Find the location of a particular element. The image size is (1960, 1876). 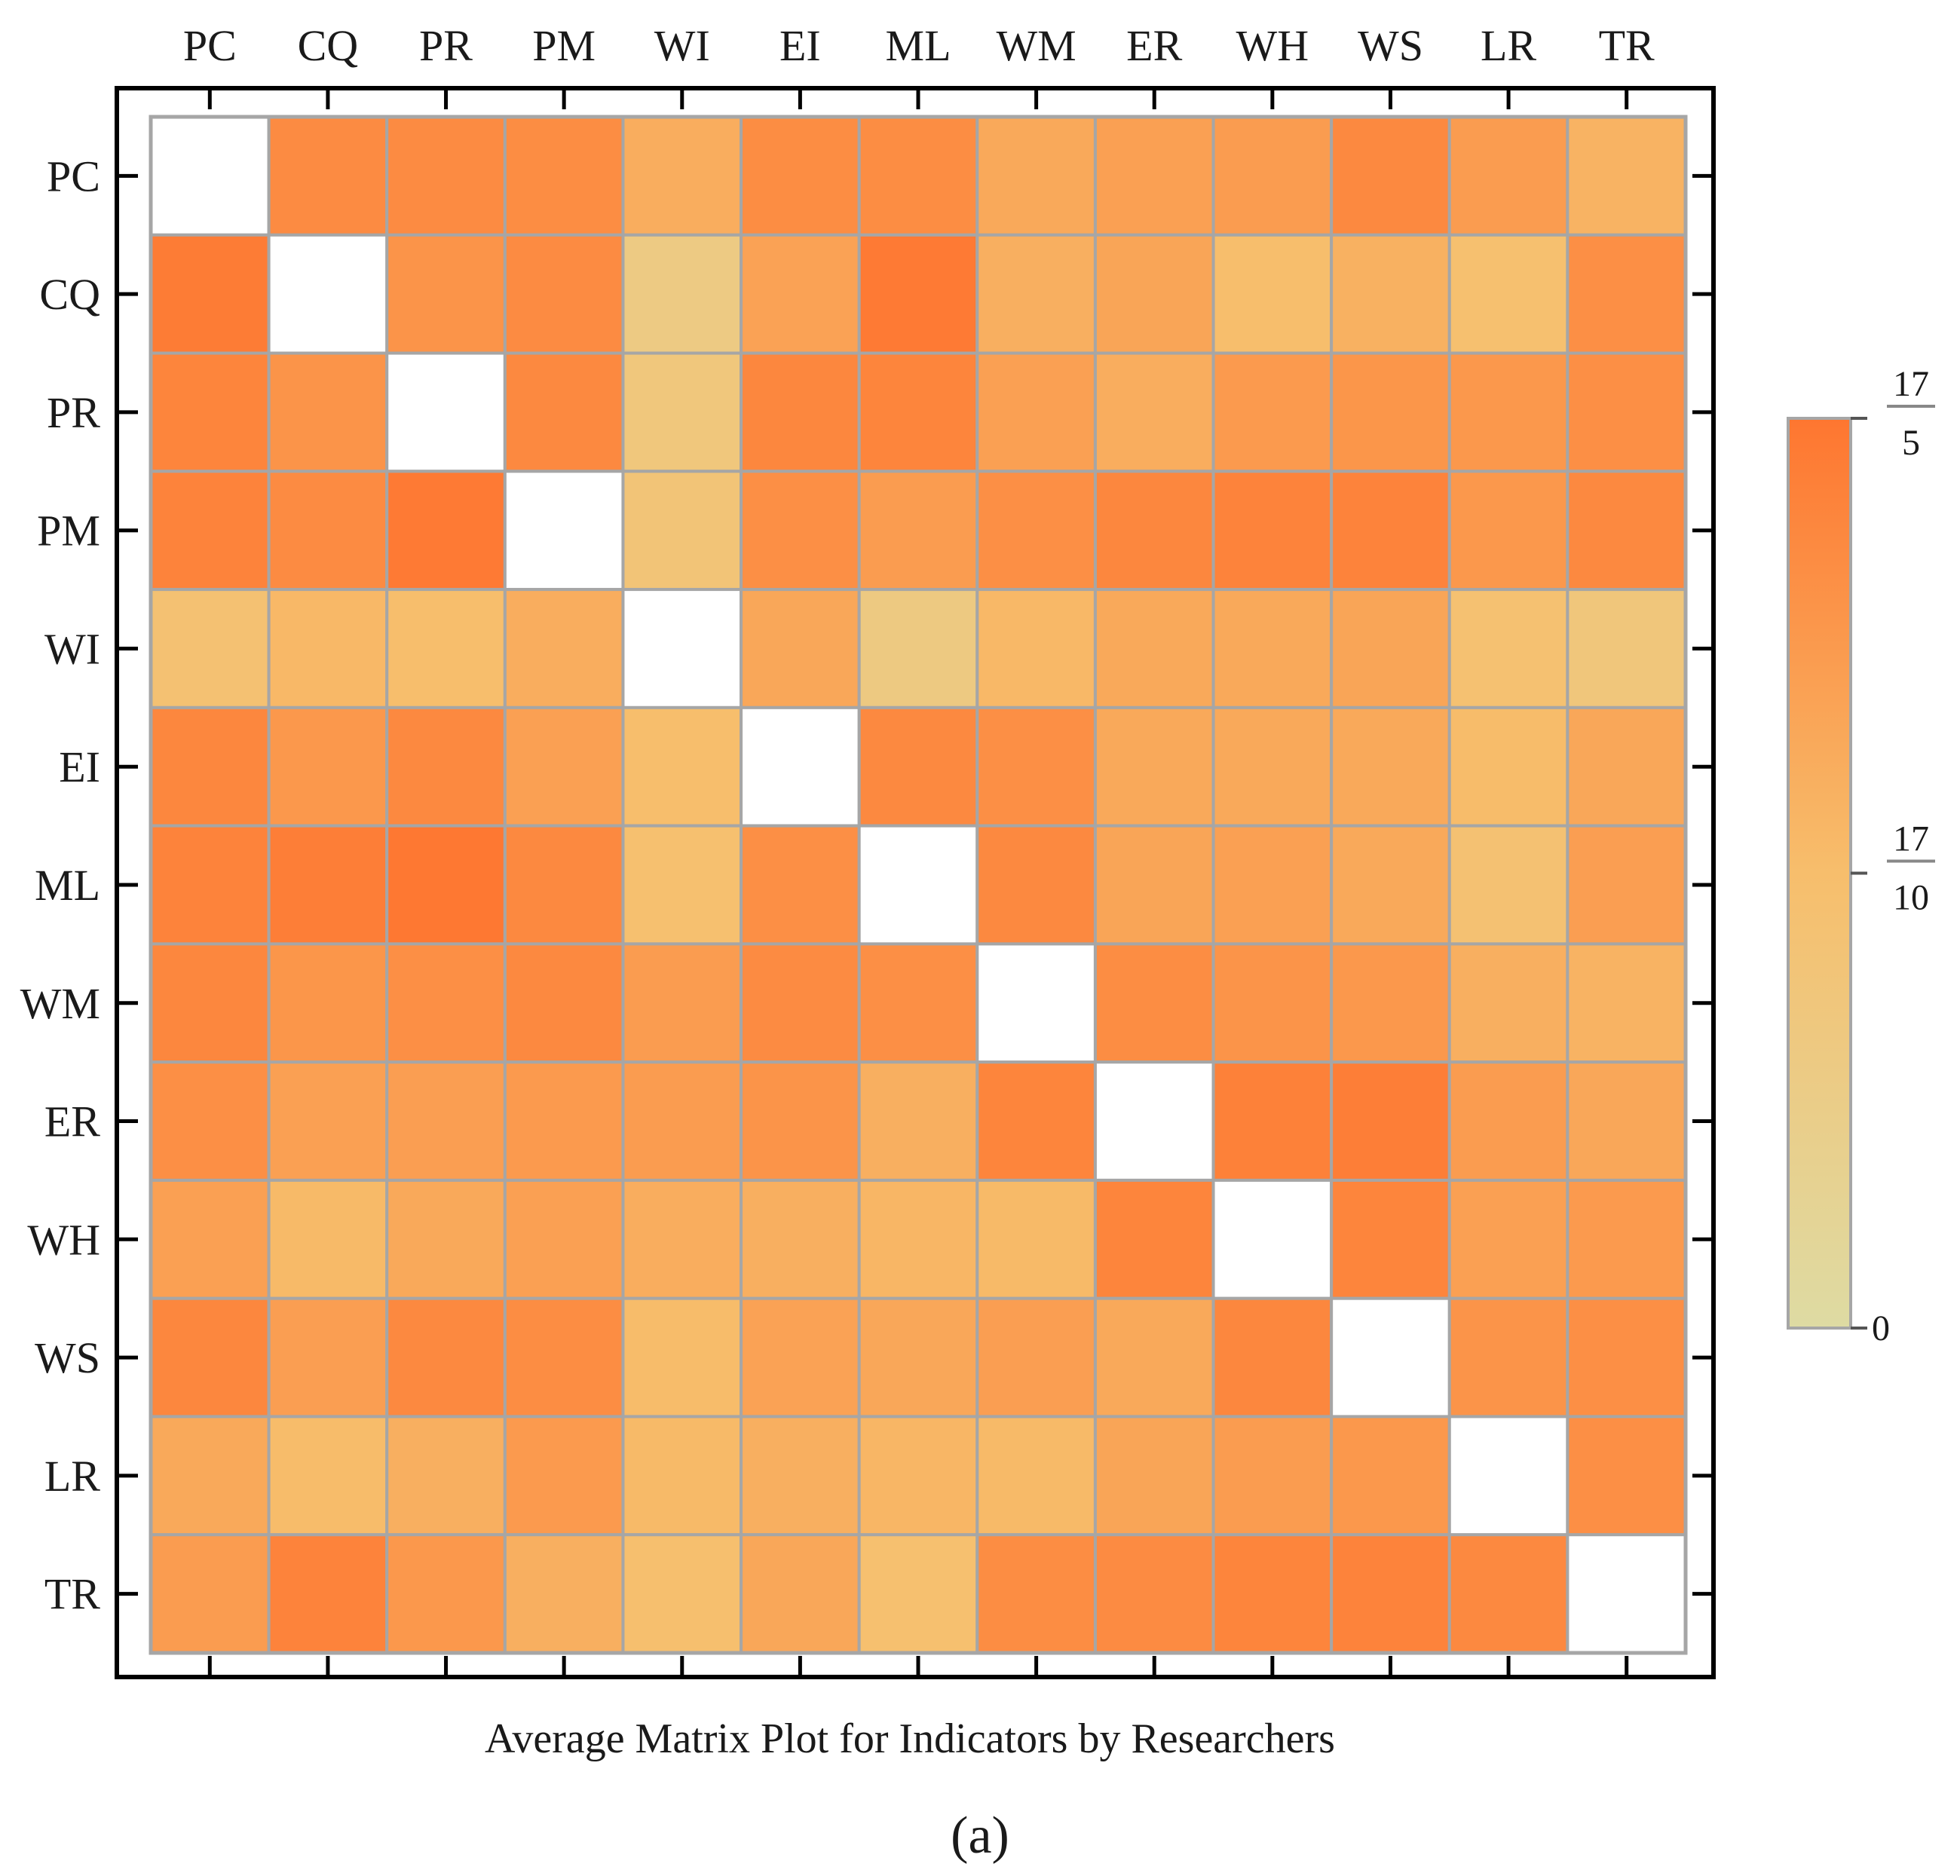

heatmap-cell-TR-WI is located at coordinates (682, 1593).